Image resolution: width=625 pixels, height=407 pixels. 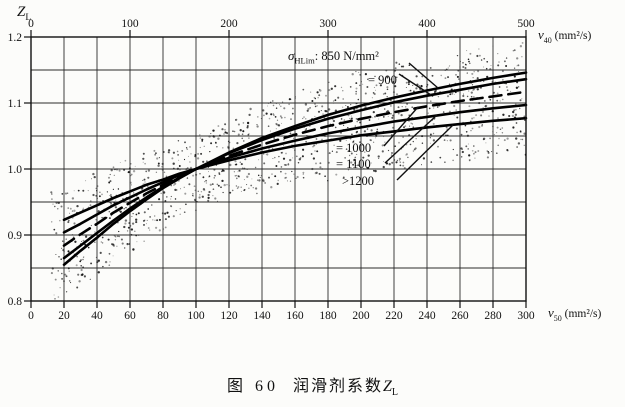 I want to click on top-axis-tick-label: 200, so click(x=229, y=24).